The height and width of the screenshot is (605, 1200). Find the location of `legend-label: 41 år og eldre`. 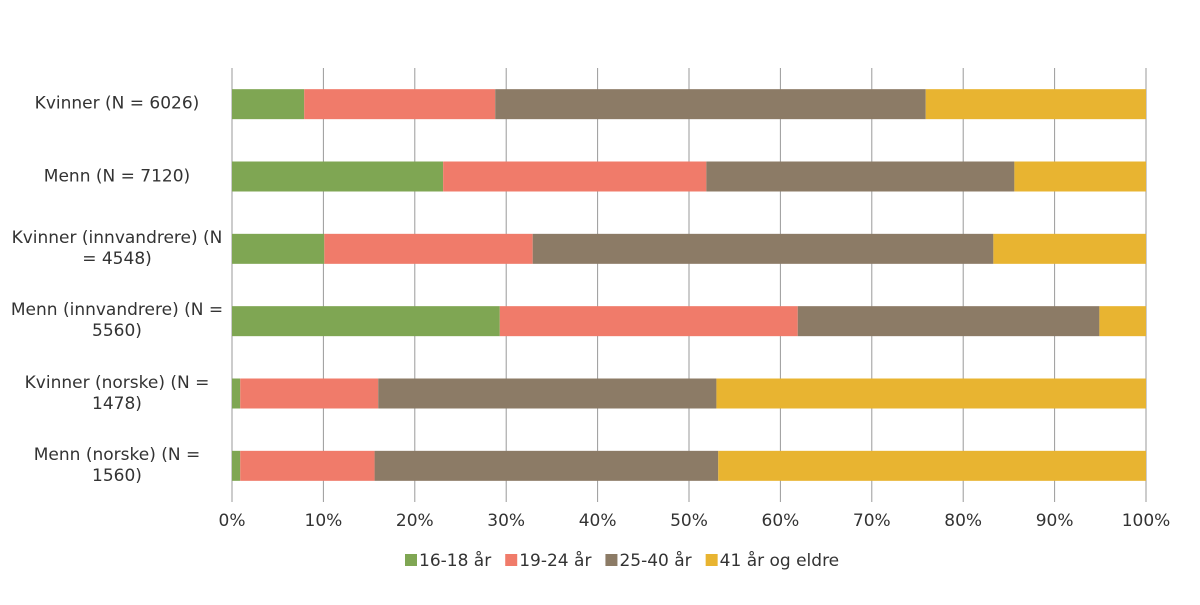

legend-label: 41 år og eldre is located at coordinates (780, 560).